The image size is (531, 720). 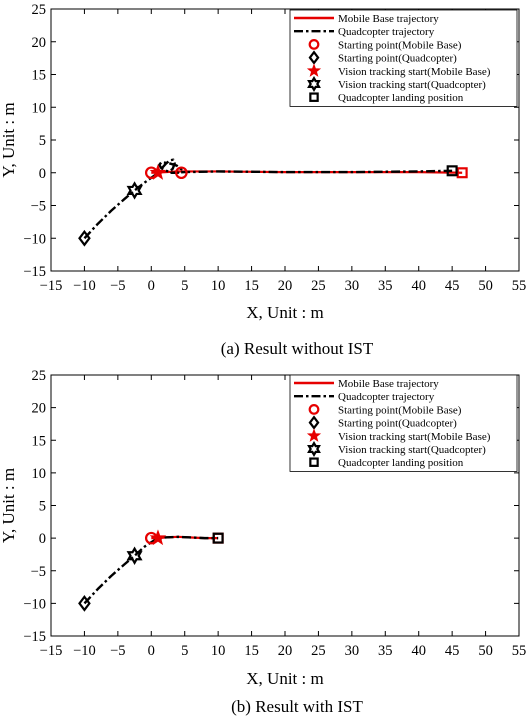 I want to click on y-tick-label: −15, so click(x=34, y=637).